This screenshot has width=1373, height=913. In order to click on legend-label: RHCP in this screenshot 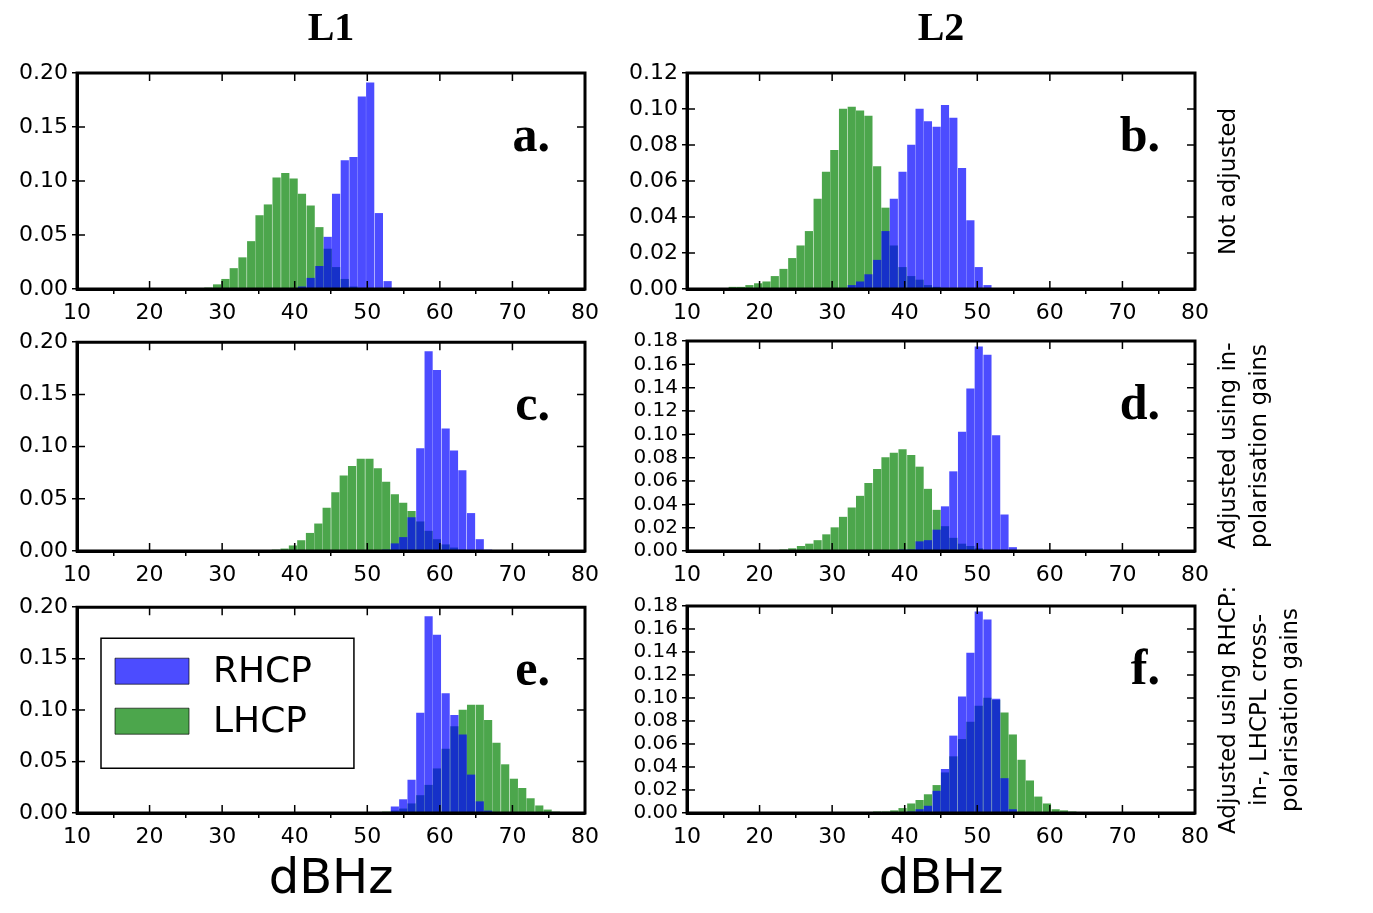, I will do `click(262, 669)`.